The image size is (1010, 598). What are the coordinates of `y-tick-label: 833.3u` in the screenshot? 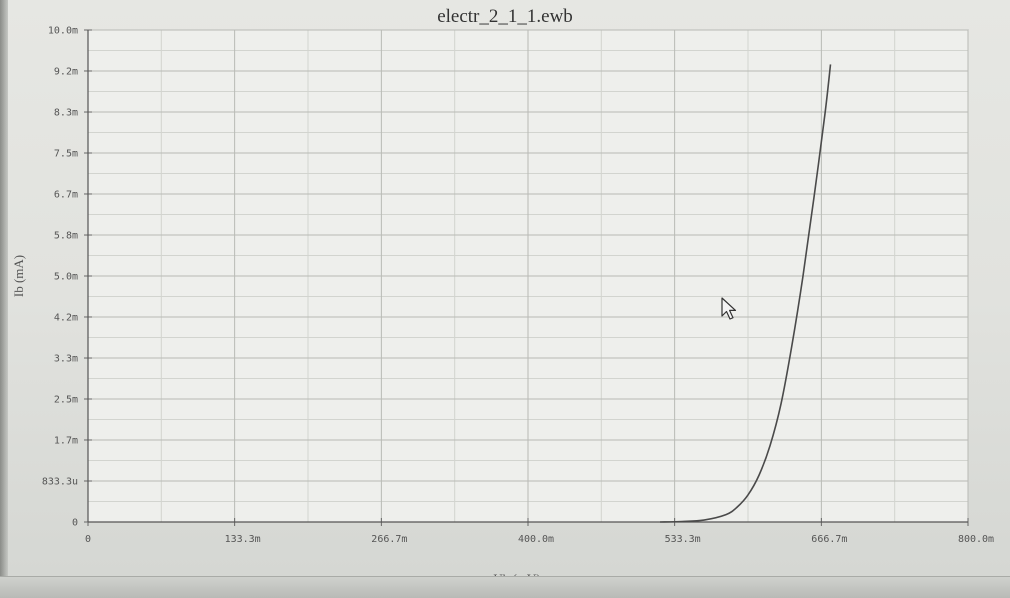 It's located at (60, 482).